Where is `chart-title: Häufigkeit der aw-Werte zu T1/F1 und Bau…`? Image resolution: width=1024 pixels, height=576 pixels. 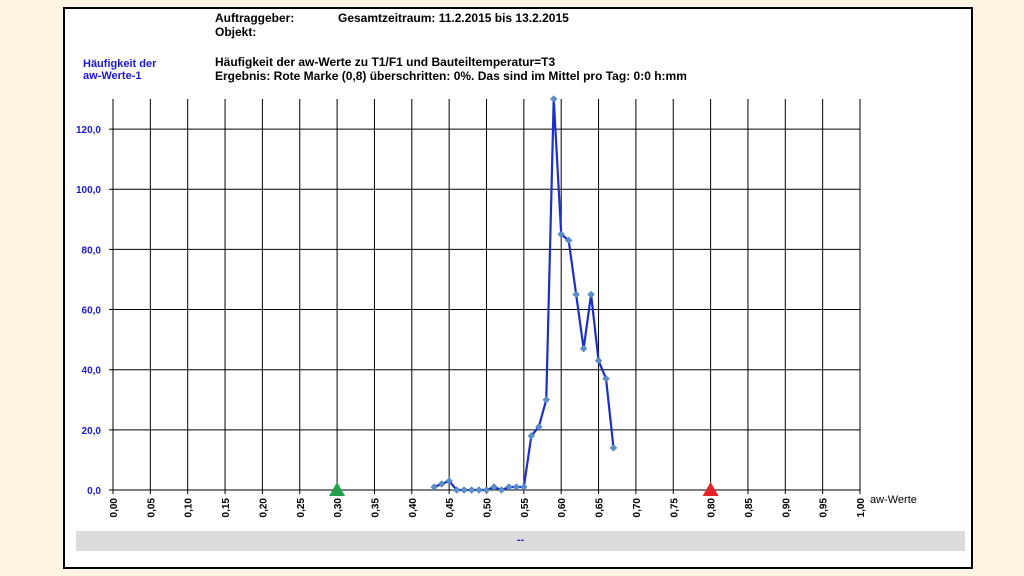 chart-title: Häufigkeit der aw-Werte zu T1/F1 und Bau… is located at coordinates (385, 62).